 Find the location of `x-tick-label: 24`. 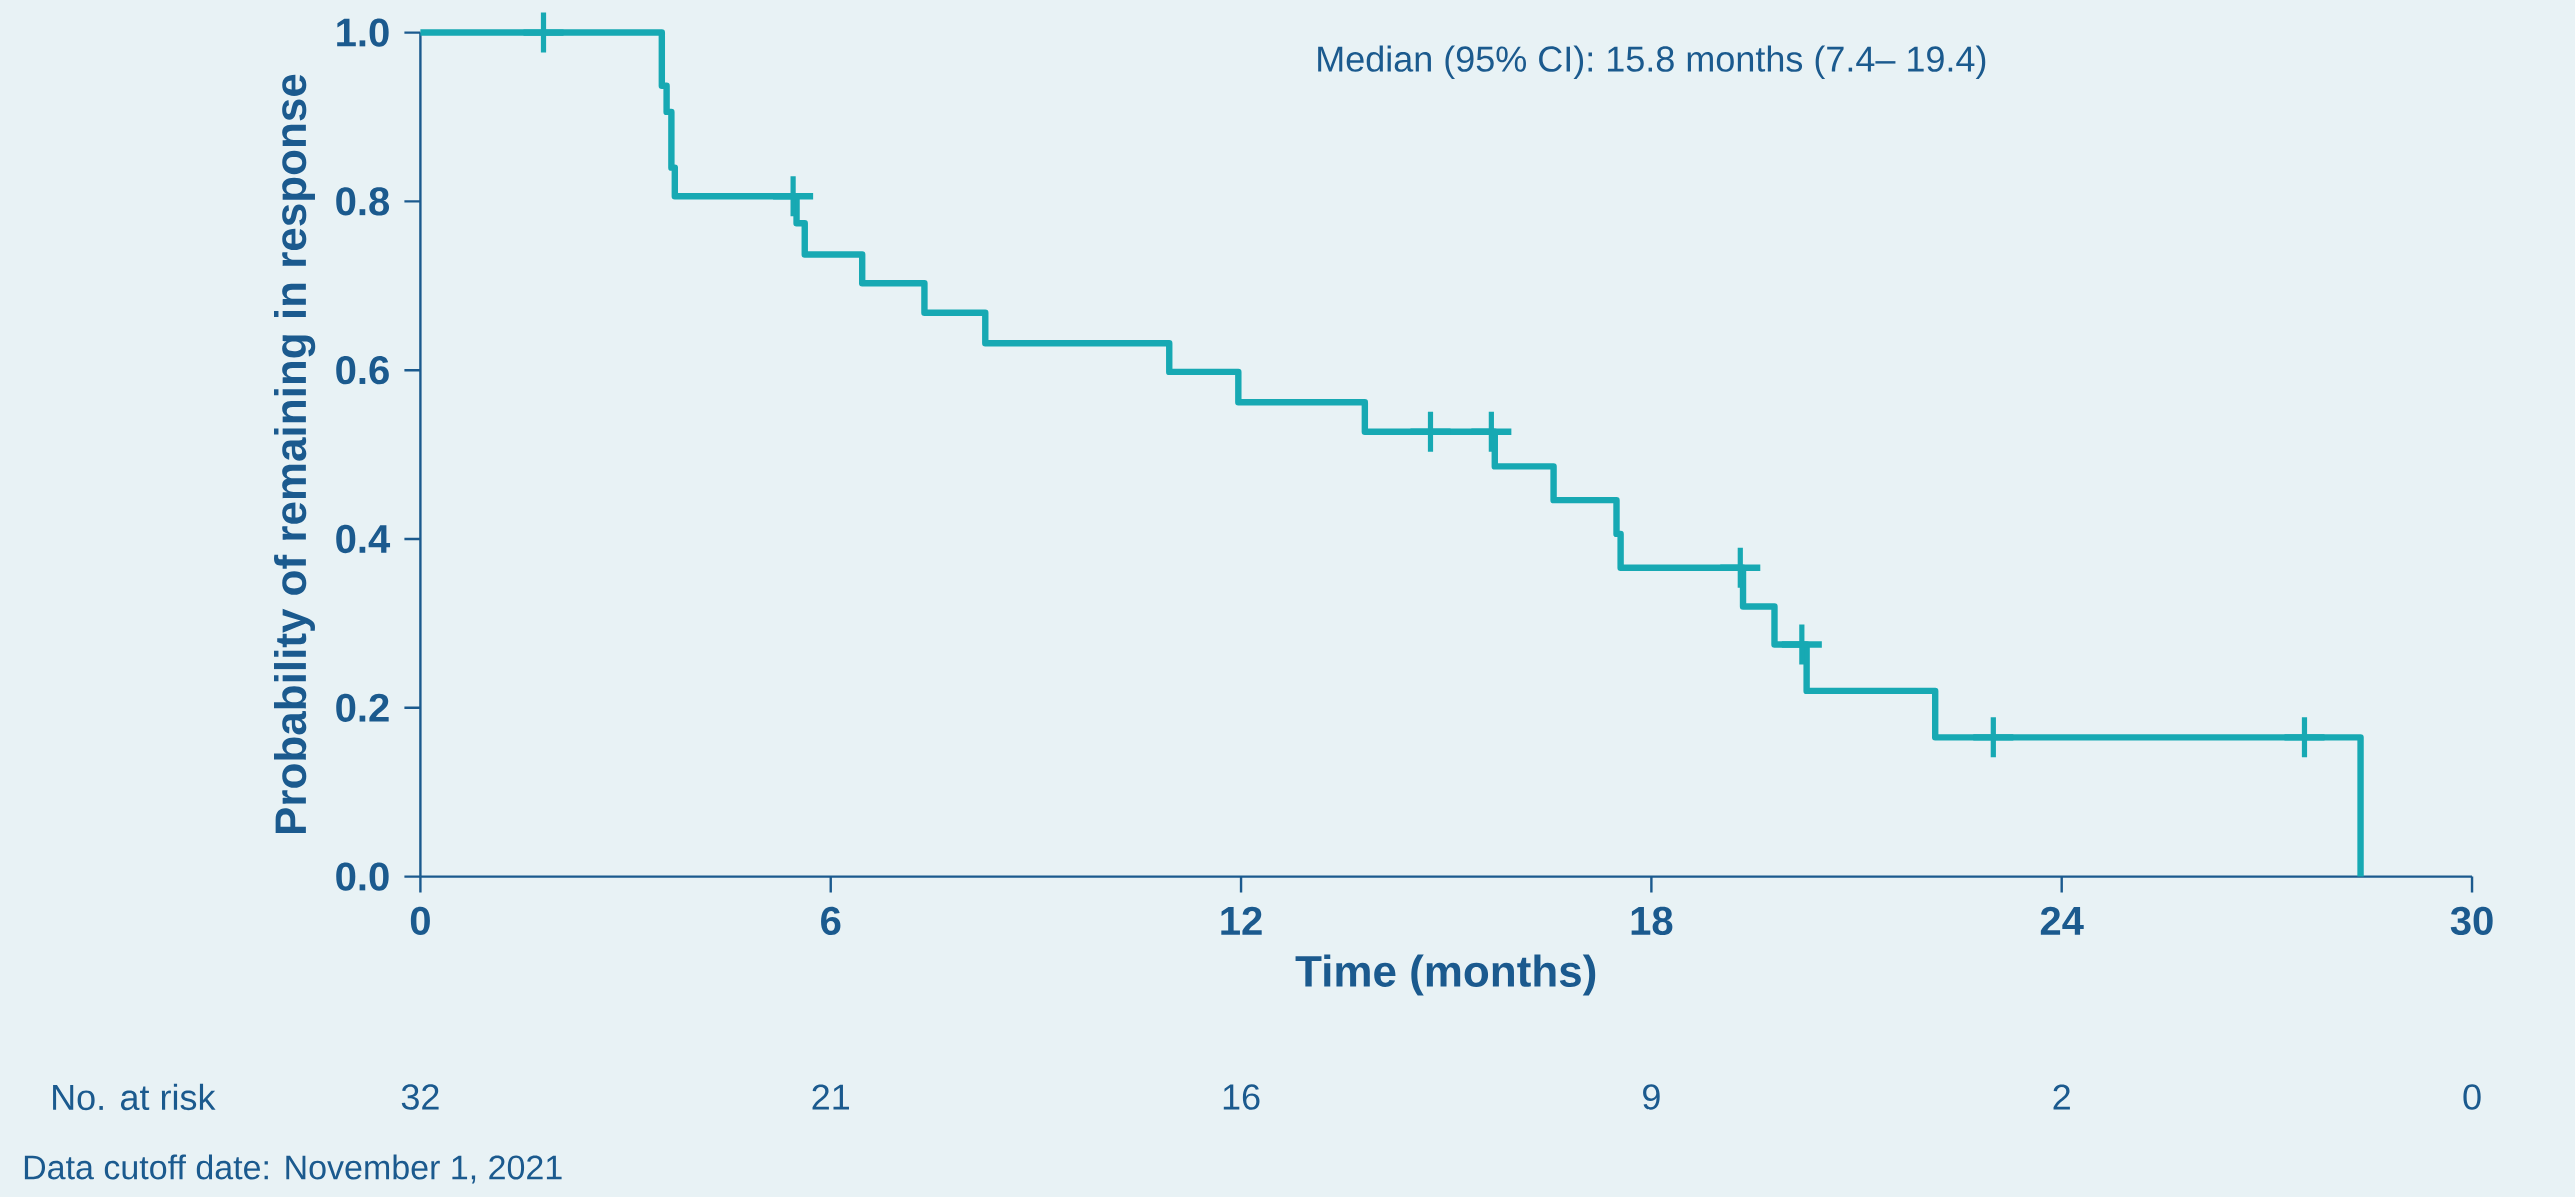

x-tick-label: 24 is located at coordinates (2062, 920).